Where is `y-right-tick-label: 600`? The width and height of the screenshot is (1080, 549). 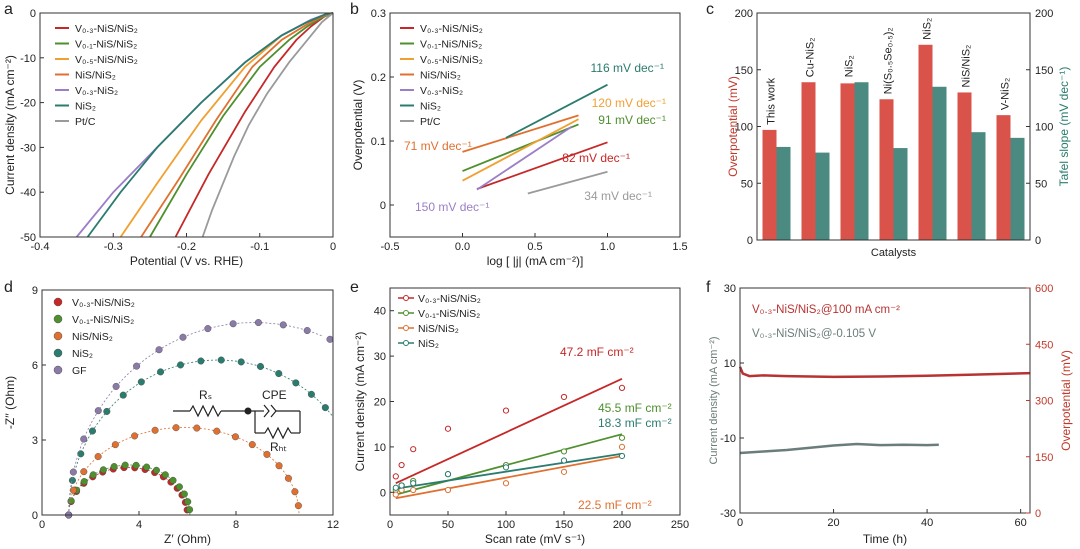
y-right-tick-label: 600 is located at coordinates (1044, 289).